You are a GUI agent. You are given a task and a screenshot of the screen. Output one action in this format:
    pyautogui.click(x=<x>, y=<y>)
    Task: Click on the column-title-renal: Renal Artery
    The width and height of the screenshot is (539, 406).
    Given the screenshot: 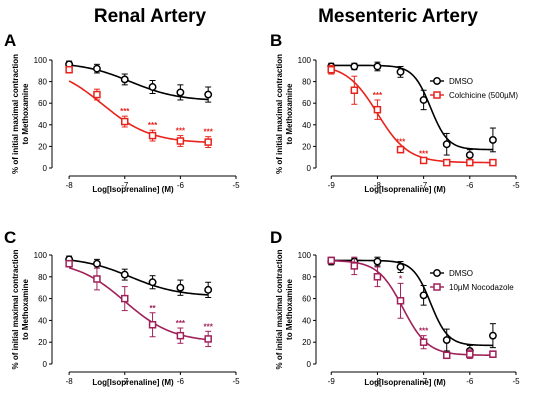 What is the action you would take?
    pyautogui.click(x=150, y=16)
    